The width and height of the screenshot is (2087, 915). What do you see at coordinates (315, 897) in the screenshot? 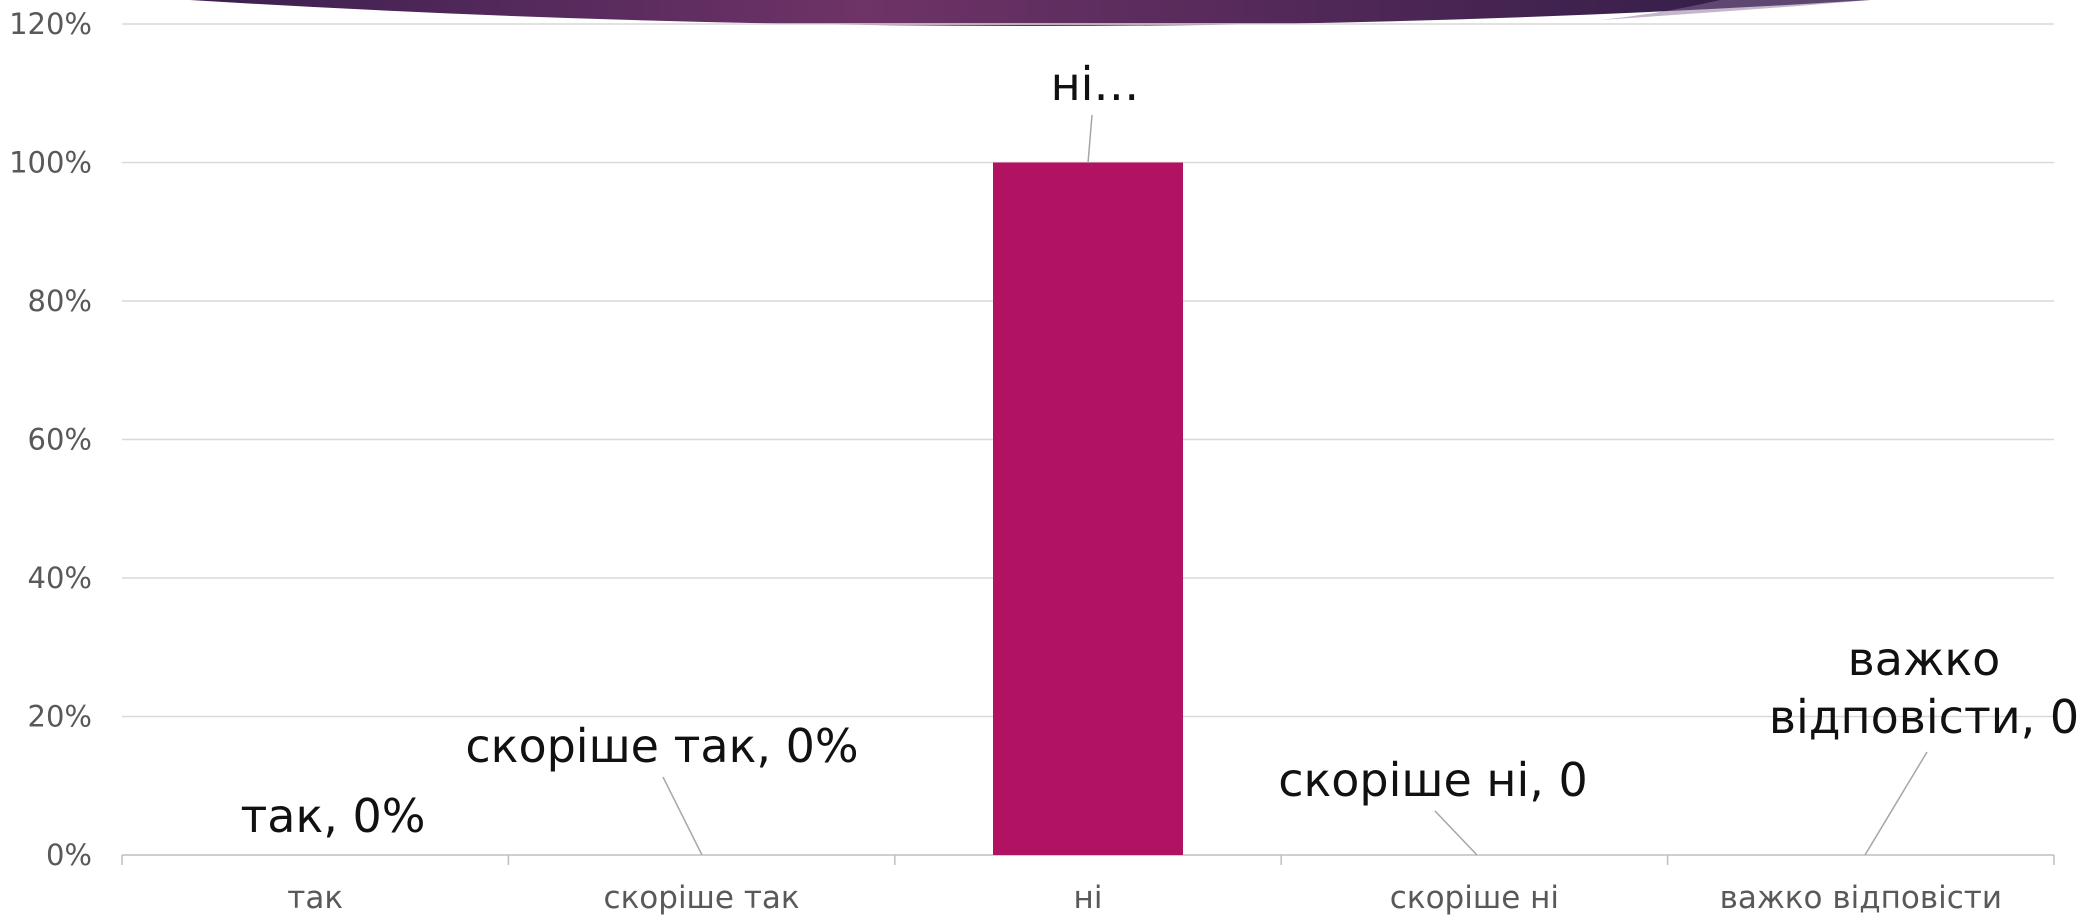
I see `x-tick-label: так` at bounding box center [315, 897].